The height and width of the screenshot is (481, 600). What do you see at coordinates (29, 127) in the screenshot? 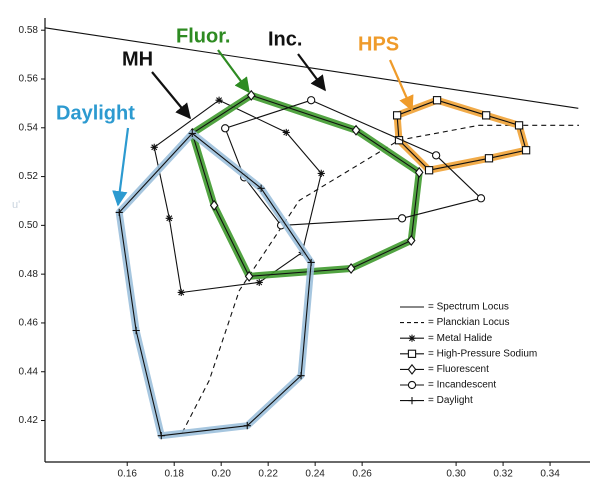
I see `y-tick-label: 0.54` at bounding box center [29, 127].